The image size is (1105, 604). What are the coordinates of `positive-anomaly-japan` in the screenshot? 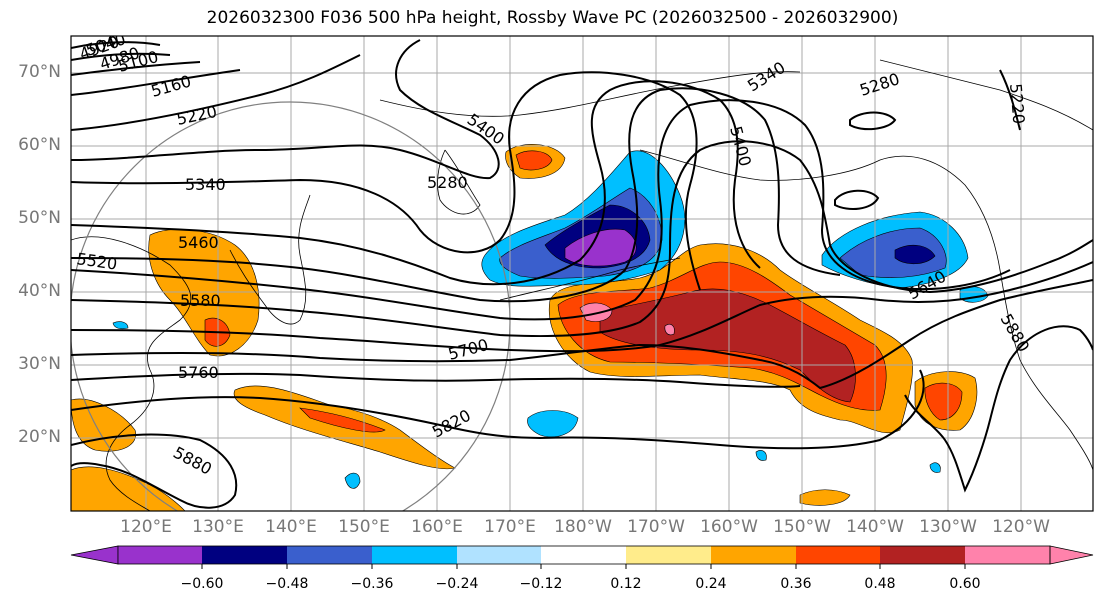 It's located at (204, 293).